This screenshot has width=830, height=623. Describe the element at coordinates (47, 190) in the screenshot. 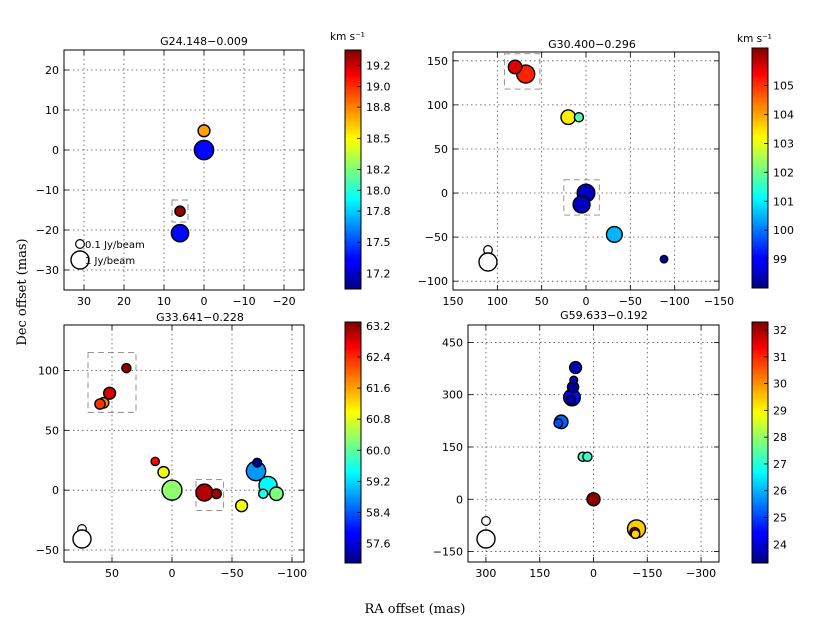

I see `y-tick-label: −10` at that location.